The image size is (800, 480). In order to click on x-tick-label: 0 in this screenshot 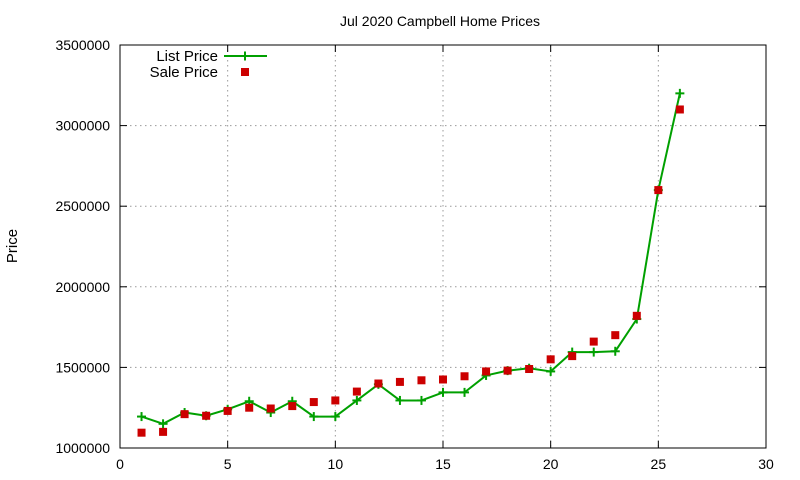, I will do `click(120, 464)`.